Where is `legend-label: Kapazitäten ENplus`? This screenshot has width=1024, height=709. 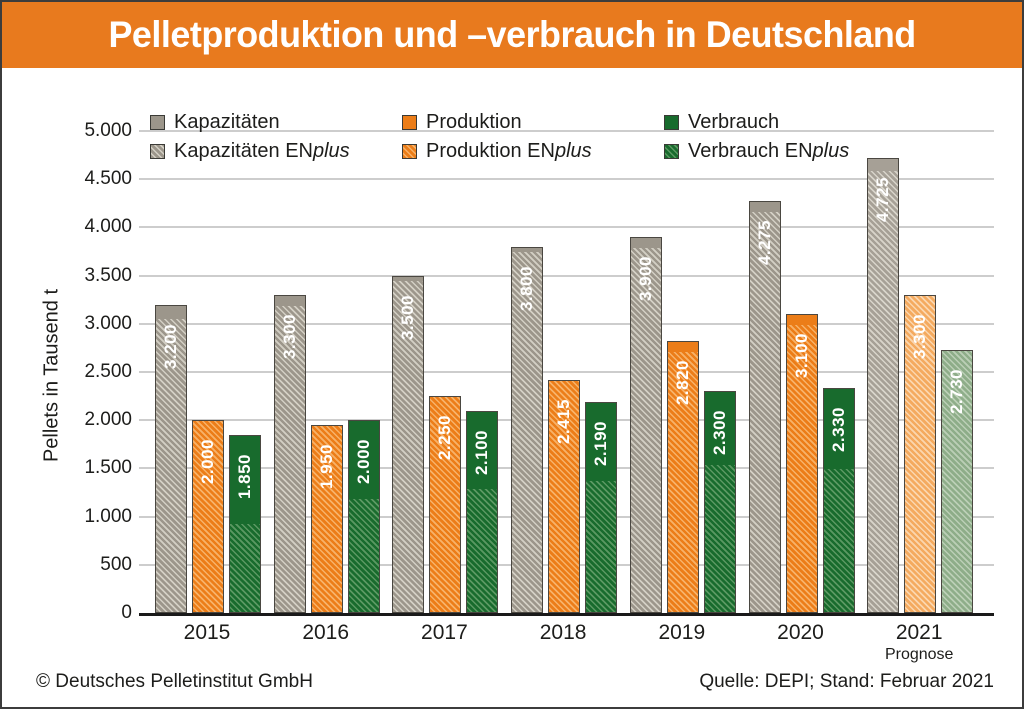
legend-label: Kapazitäten ENplus is located at coordinates (262, 150).